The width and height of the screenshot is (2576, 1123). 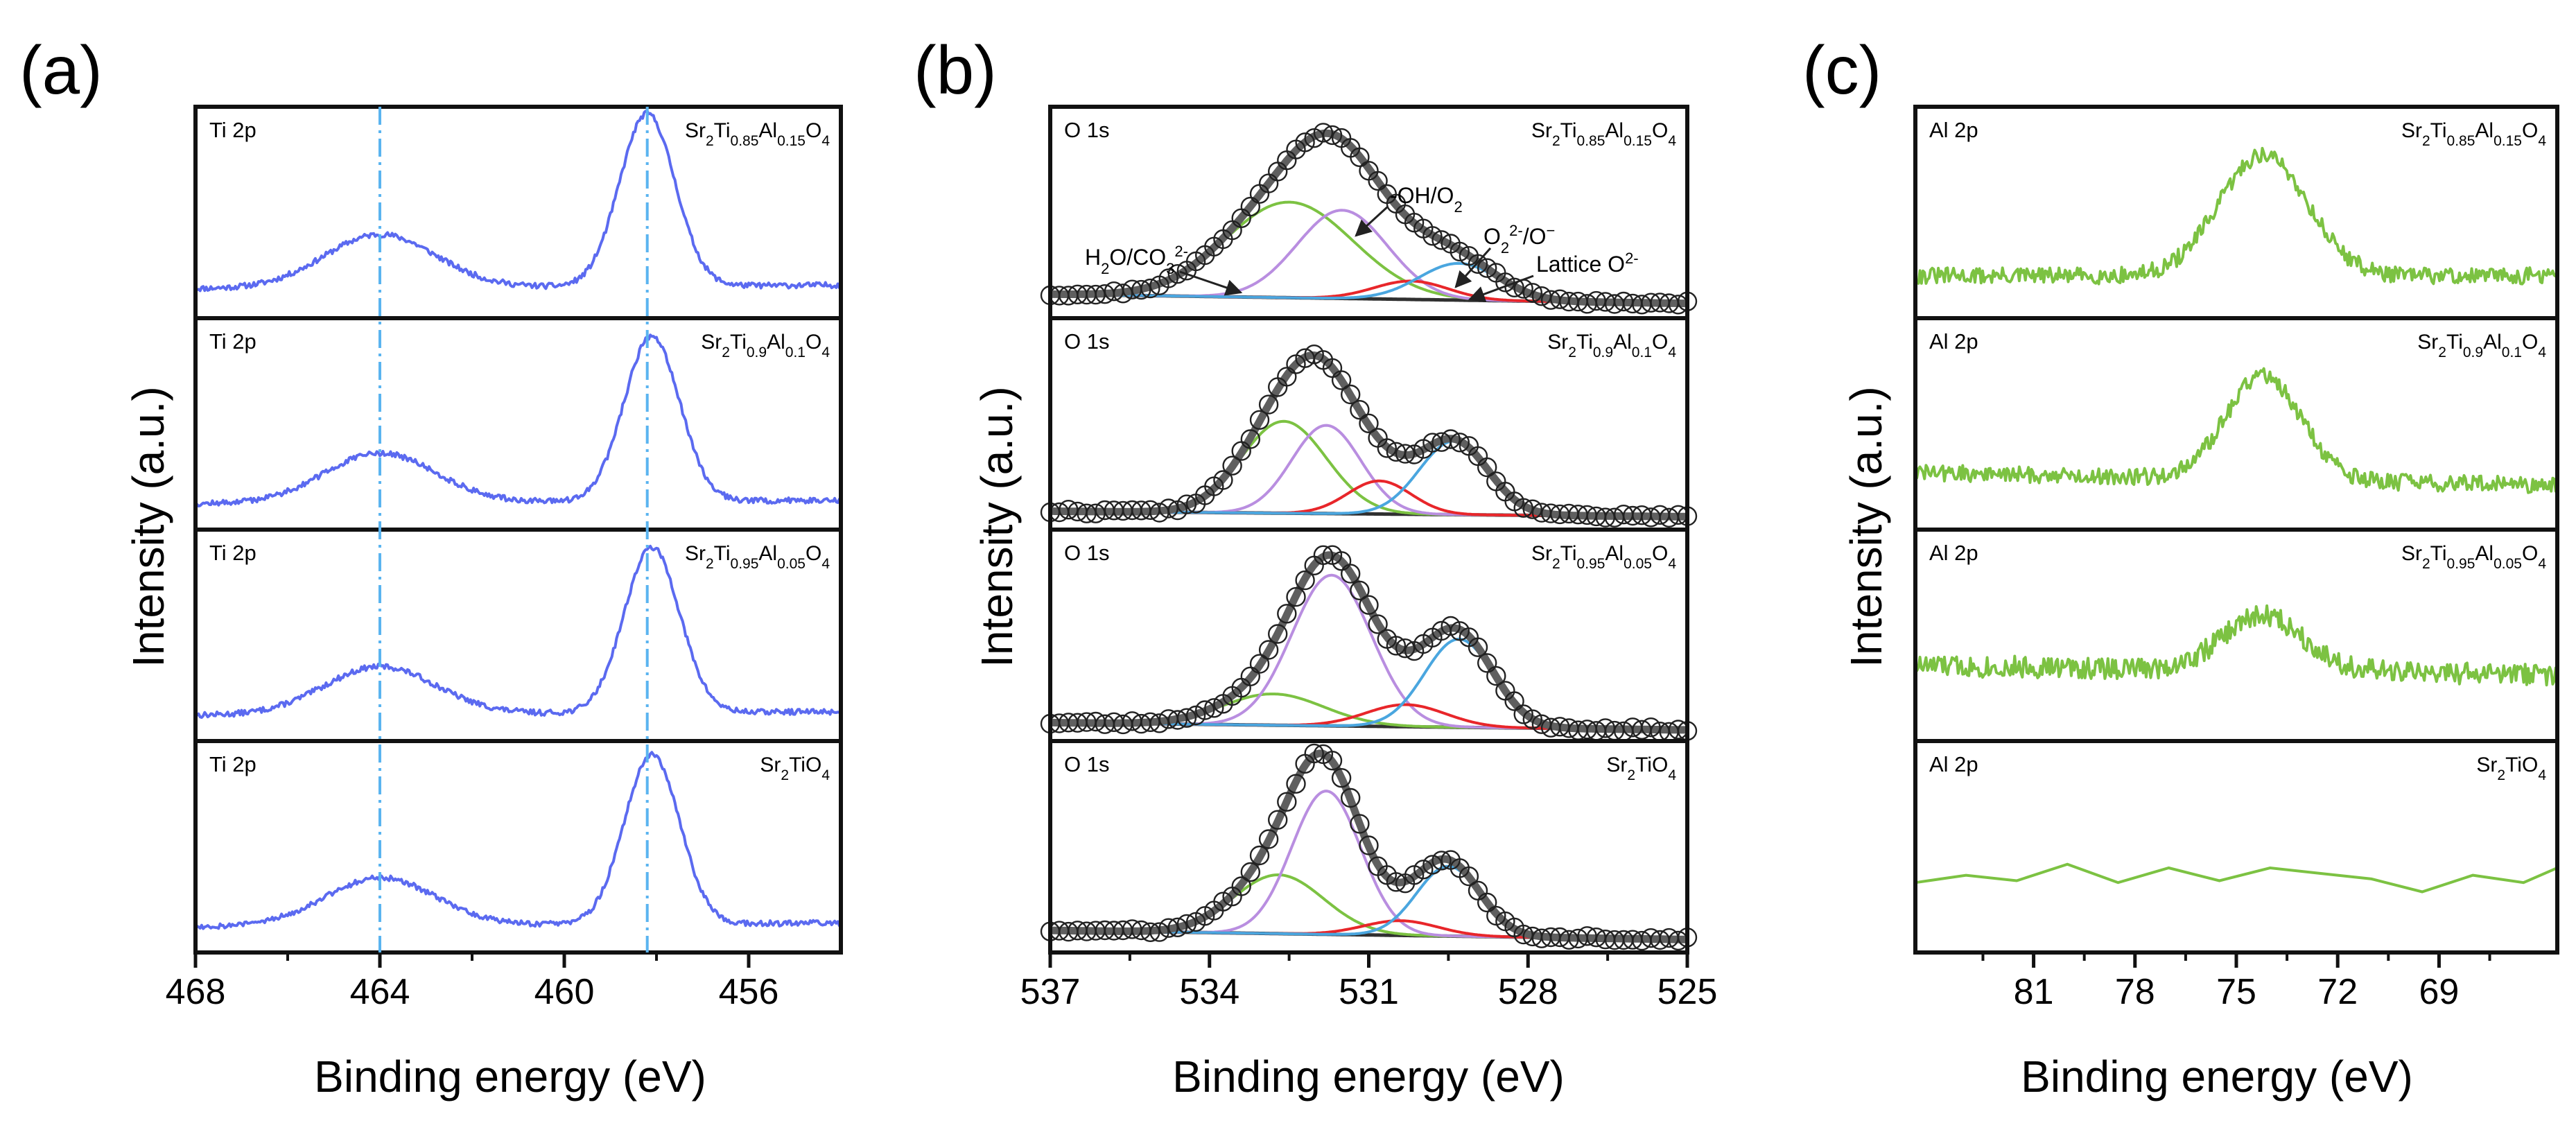 What do you see at coordinates (1211, 283) in the screenshot?
I see `annotation-h2o-co3-arrow` at bounding box center [1211, 283].